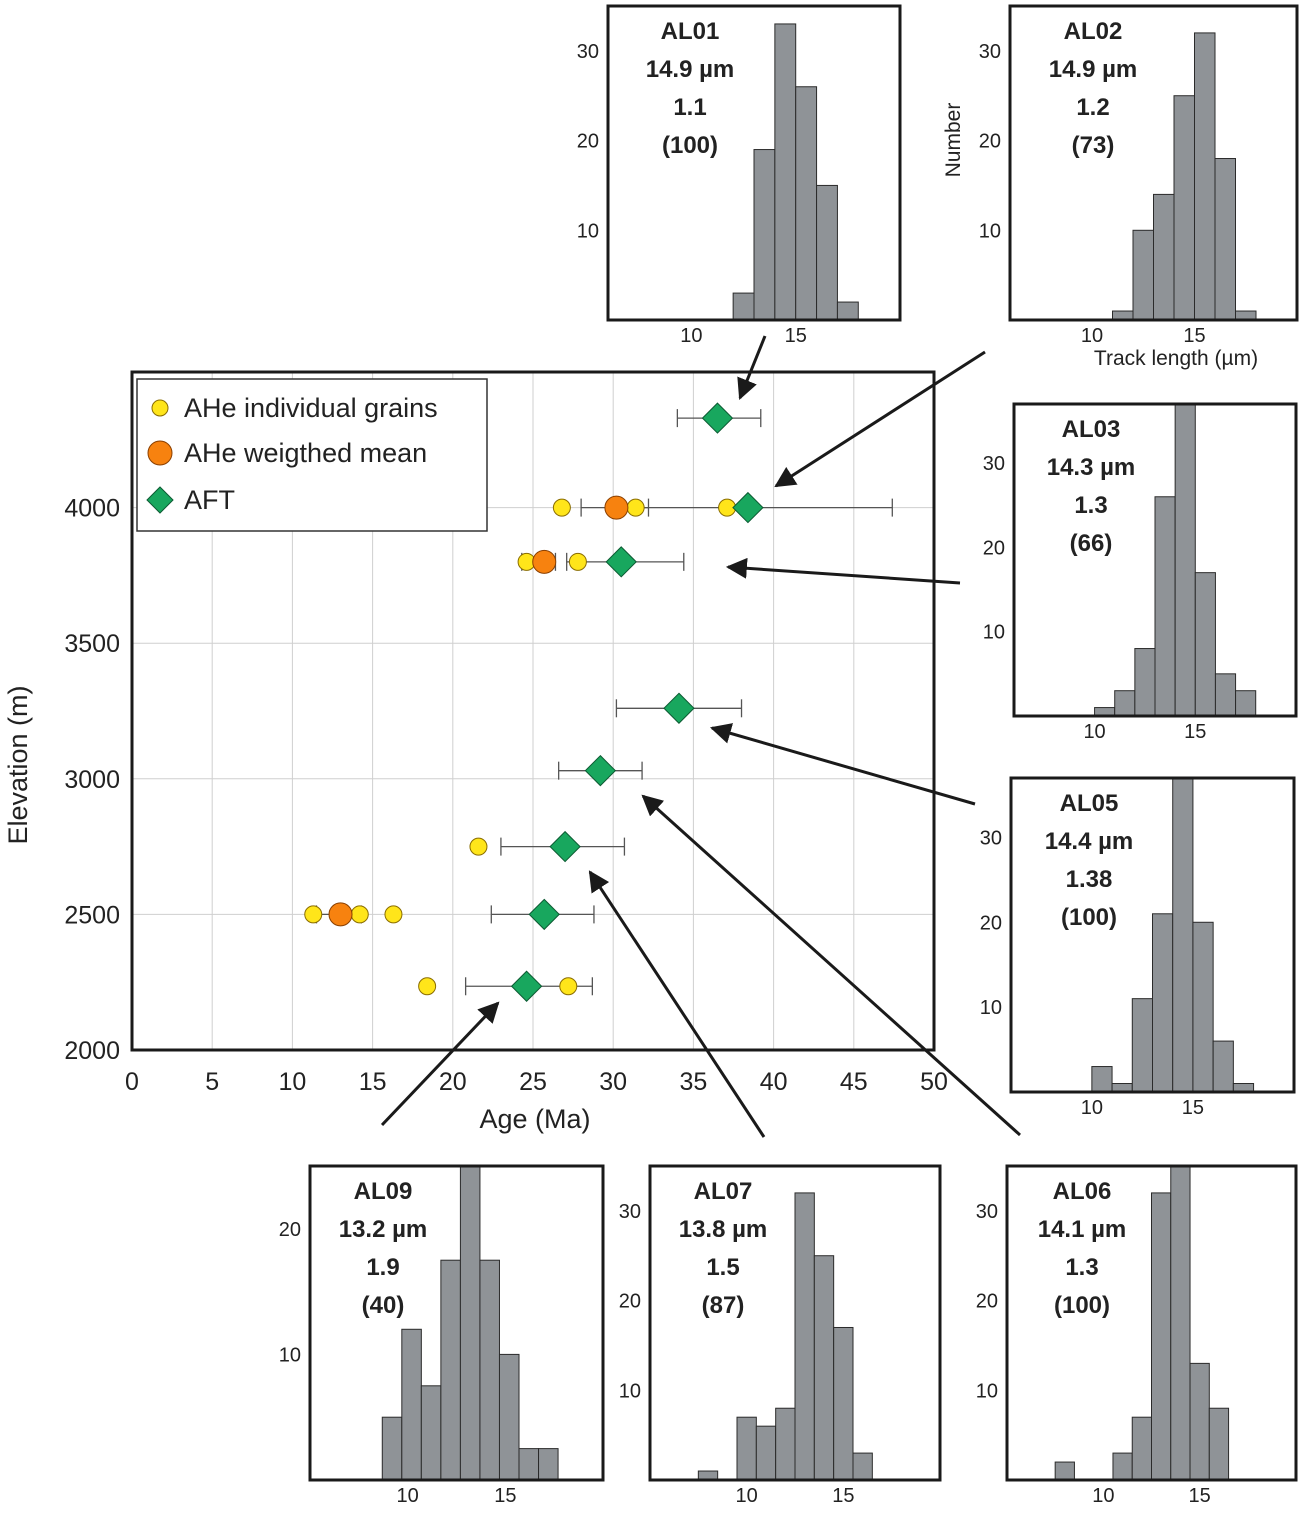  What do you see at coordinates (132, 1082) in the screenshot?
I see `x-tick-label: 0` at bounding box center [132, 1082].